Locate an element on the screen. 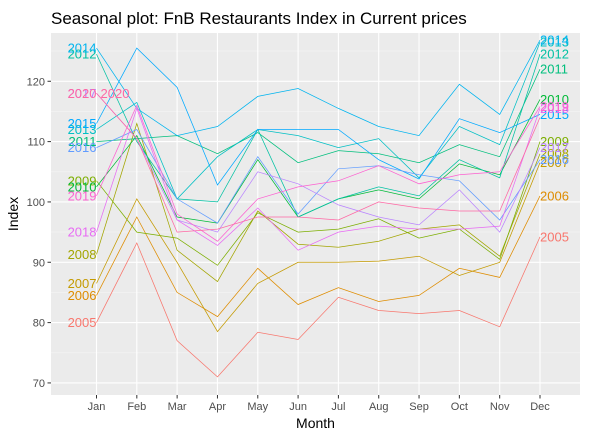 The image size is (590, 438). x-tick-label-apr: Apr is located at coordinates (217, 407).